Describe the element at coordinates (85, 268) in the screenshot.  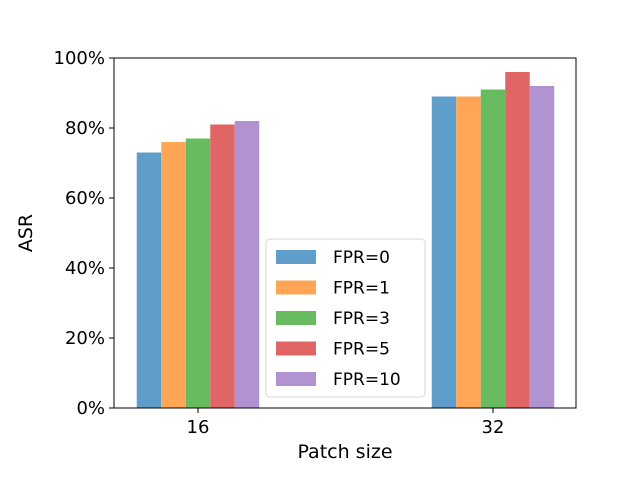
I see `y-tick-label: 40%` at that location.